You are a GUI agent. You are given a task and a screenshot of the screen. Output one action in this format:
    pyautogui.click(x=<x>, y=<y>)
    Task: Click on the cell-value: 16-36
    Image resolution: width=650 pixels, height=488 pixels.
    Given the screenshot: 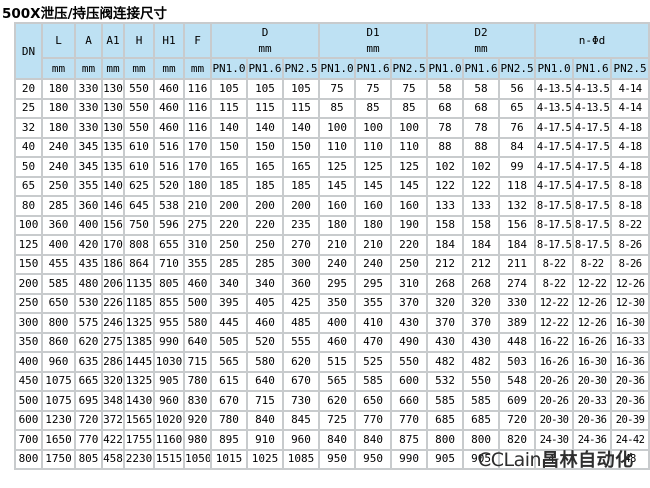 What is the action you would take?
    pyautogui.click(x=630, y=362)
    